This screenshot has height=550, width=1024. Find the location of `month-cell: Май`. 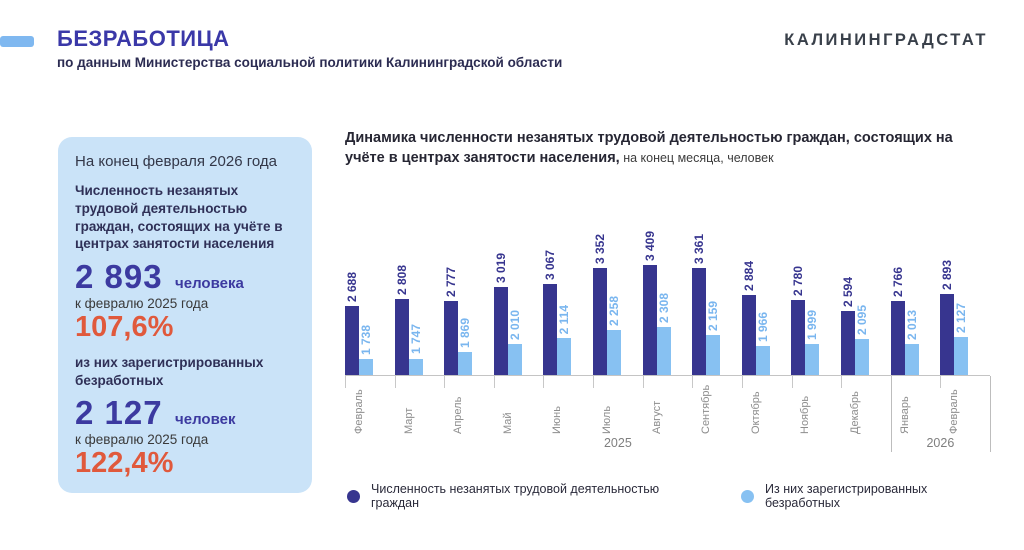

month-cell: Май is located at coordinates (519, 405).